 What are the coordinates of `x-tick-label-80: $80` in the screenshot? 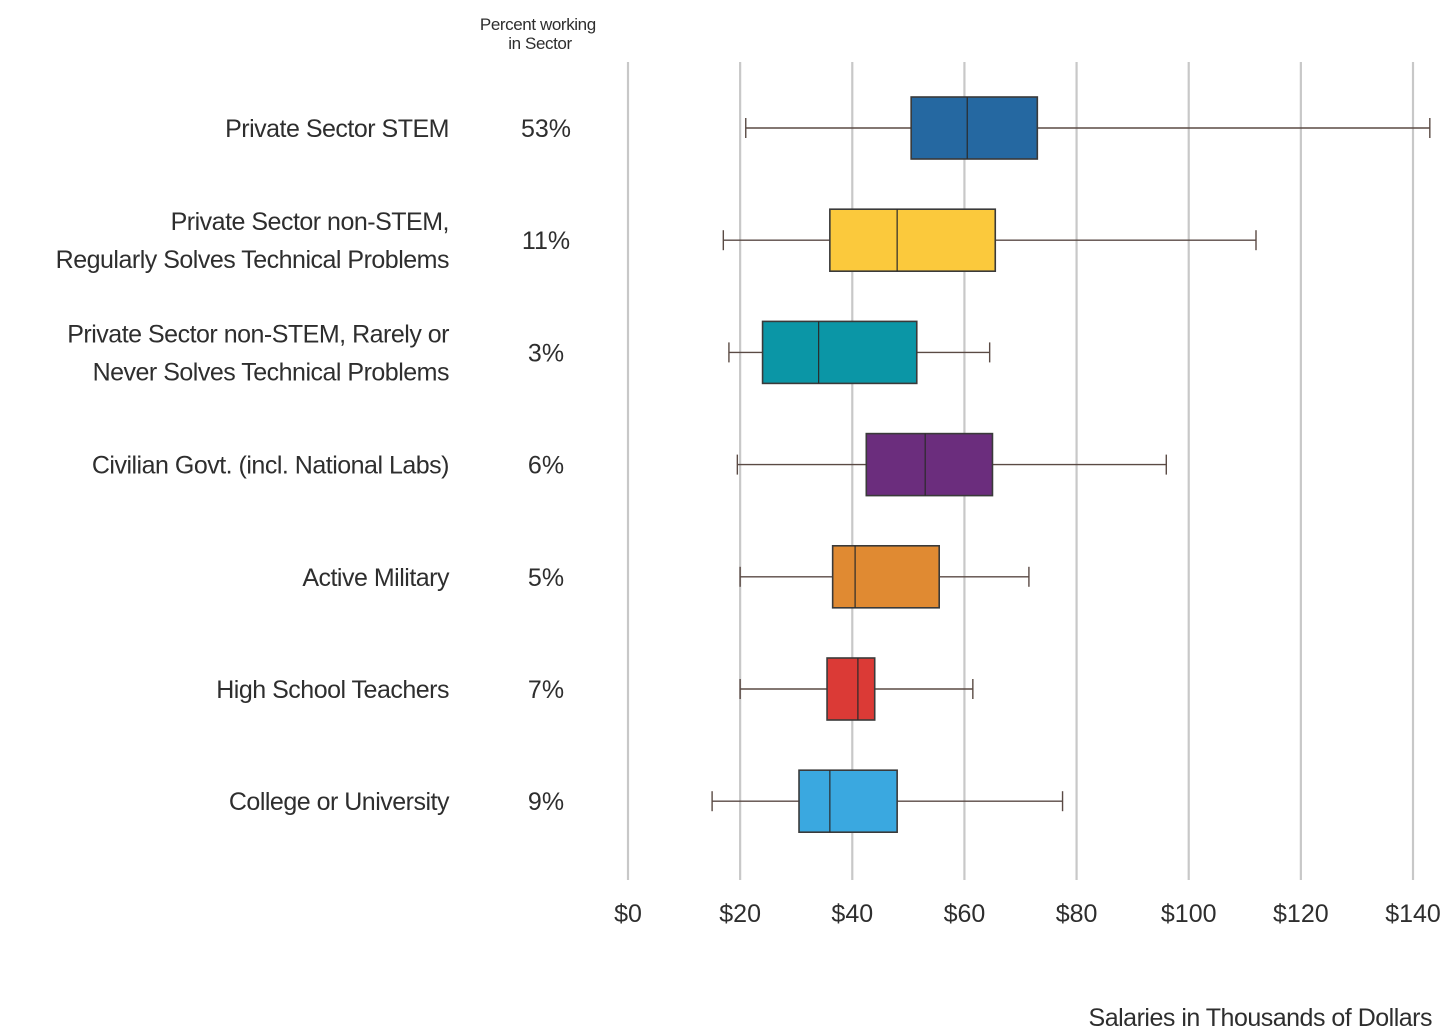 It's located at (1077, 914).